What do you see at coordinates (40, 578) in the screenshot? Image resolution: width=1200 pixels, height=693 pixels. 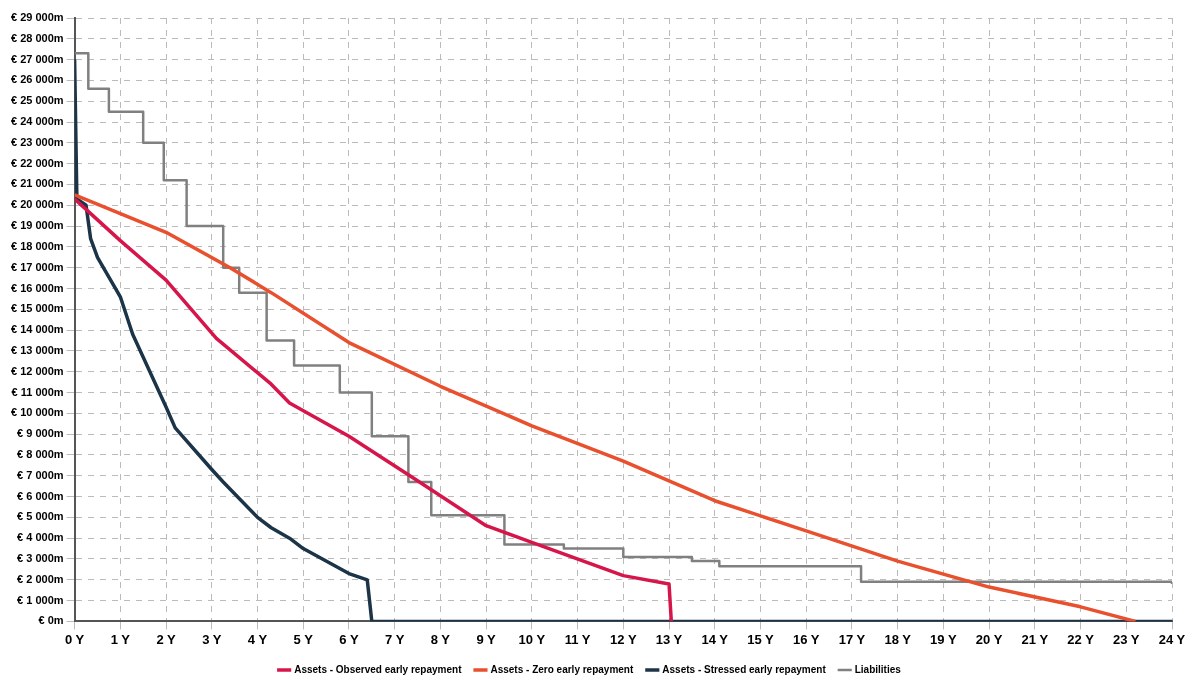 I see `y-tick-label: € 2 000m` at bounding box center [40, 578].